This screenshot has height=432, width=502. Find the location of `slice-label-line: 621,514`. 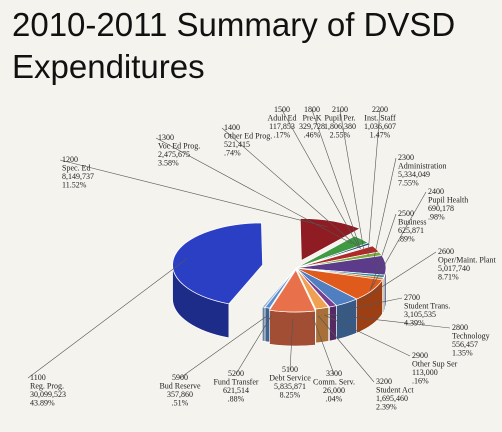

slice-label-line: 621,514 is located at coordinates (236, 390).